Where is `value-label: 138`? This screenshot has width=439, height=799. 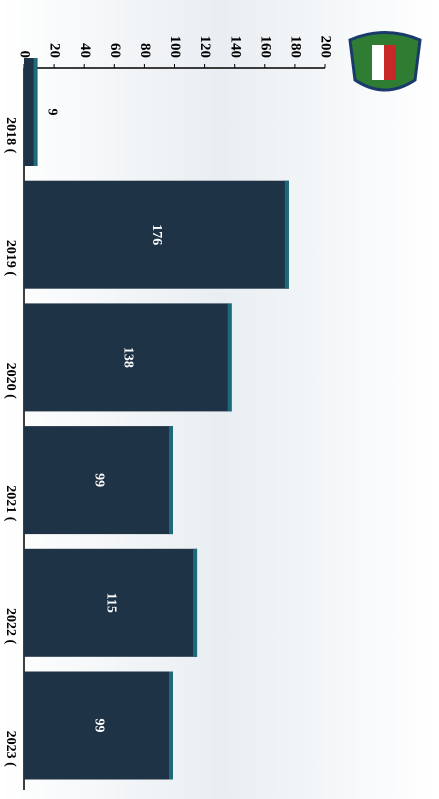
value-label: 138 is located at coordinates (128, 357).